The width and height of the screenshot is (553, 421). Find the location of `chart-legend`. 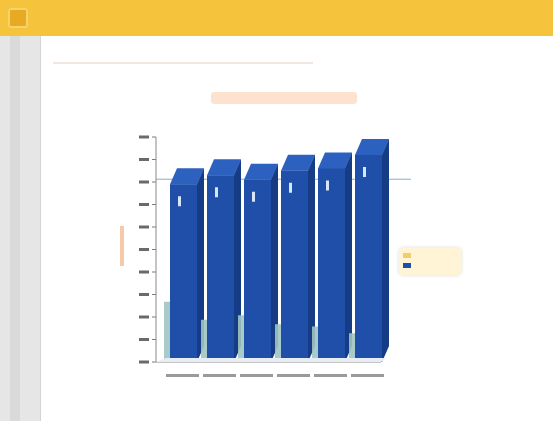

chart-legend is located at coordinates (430, 261).